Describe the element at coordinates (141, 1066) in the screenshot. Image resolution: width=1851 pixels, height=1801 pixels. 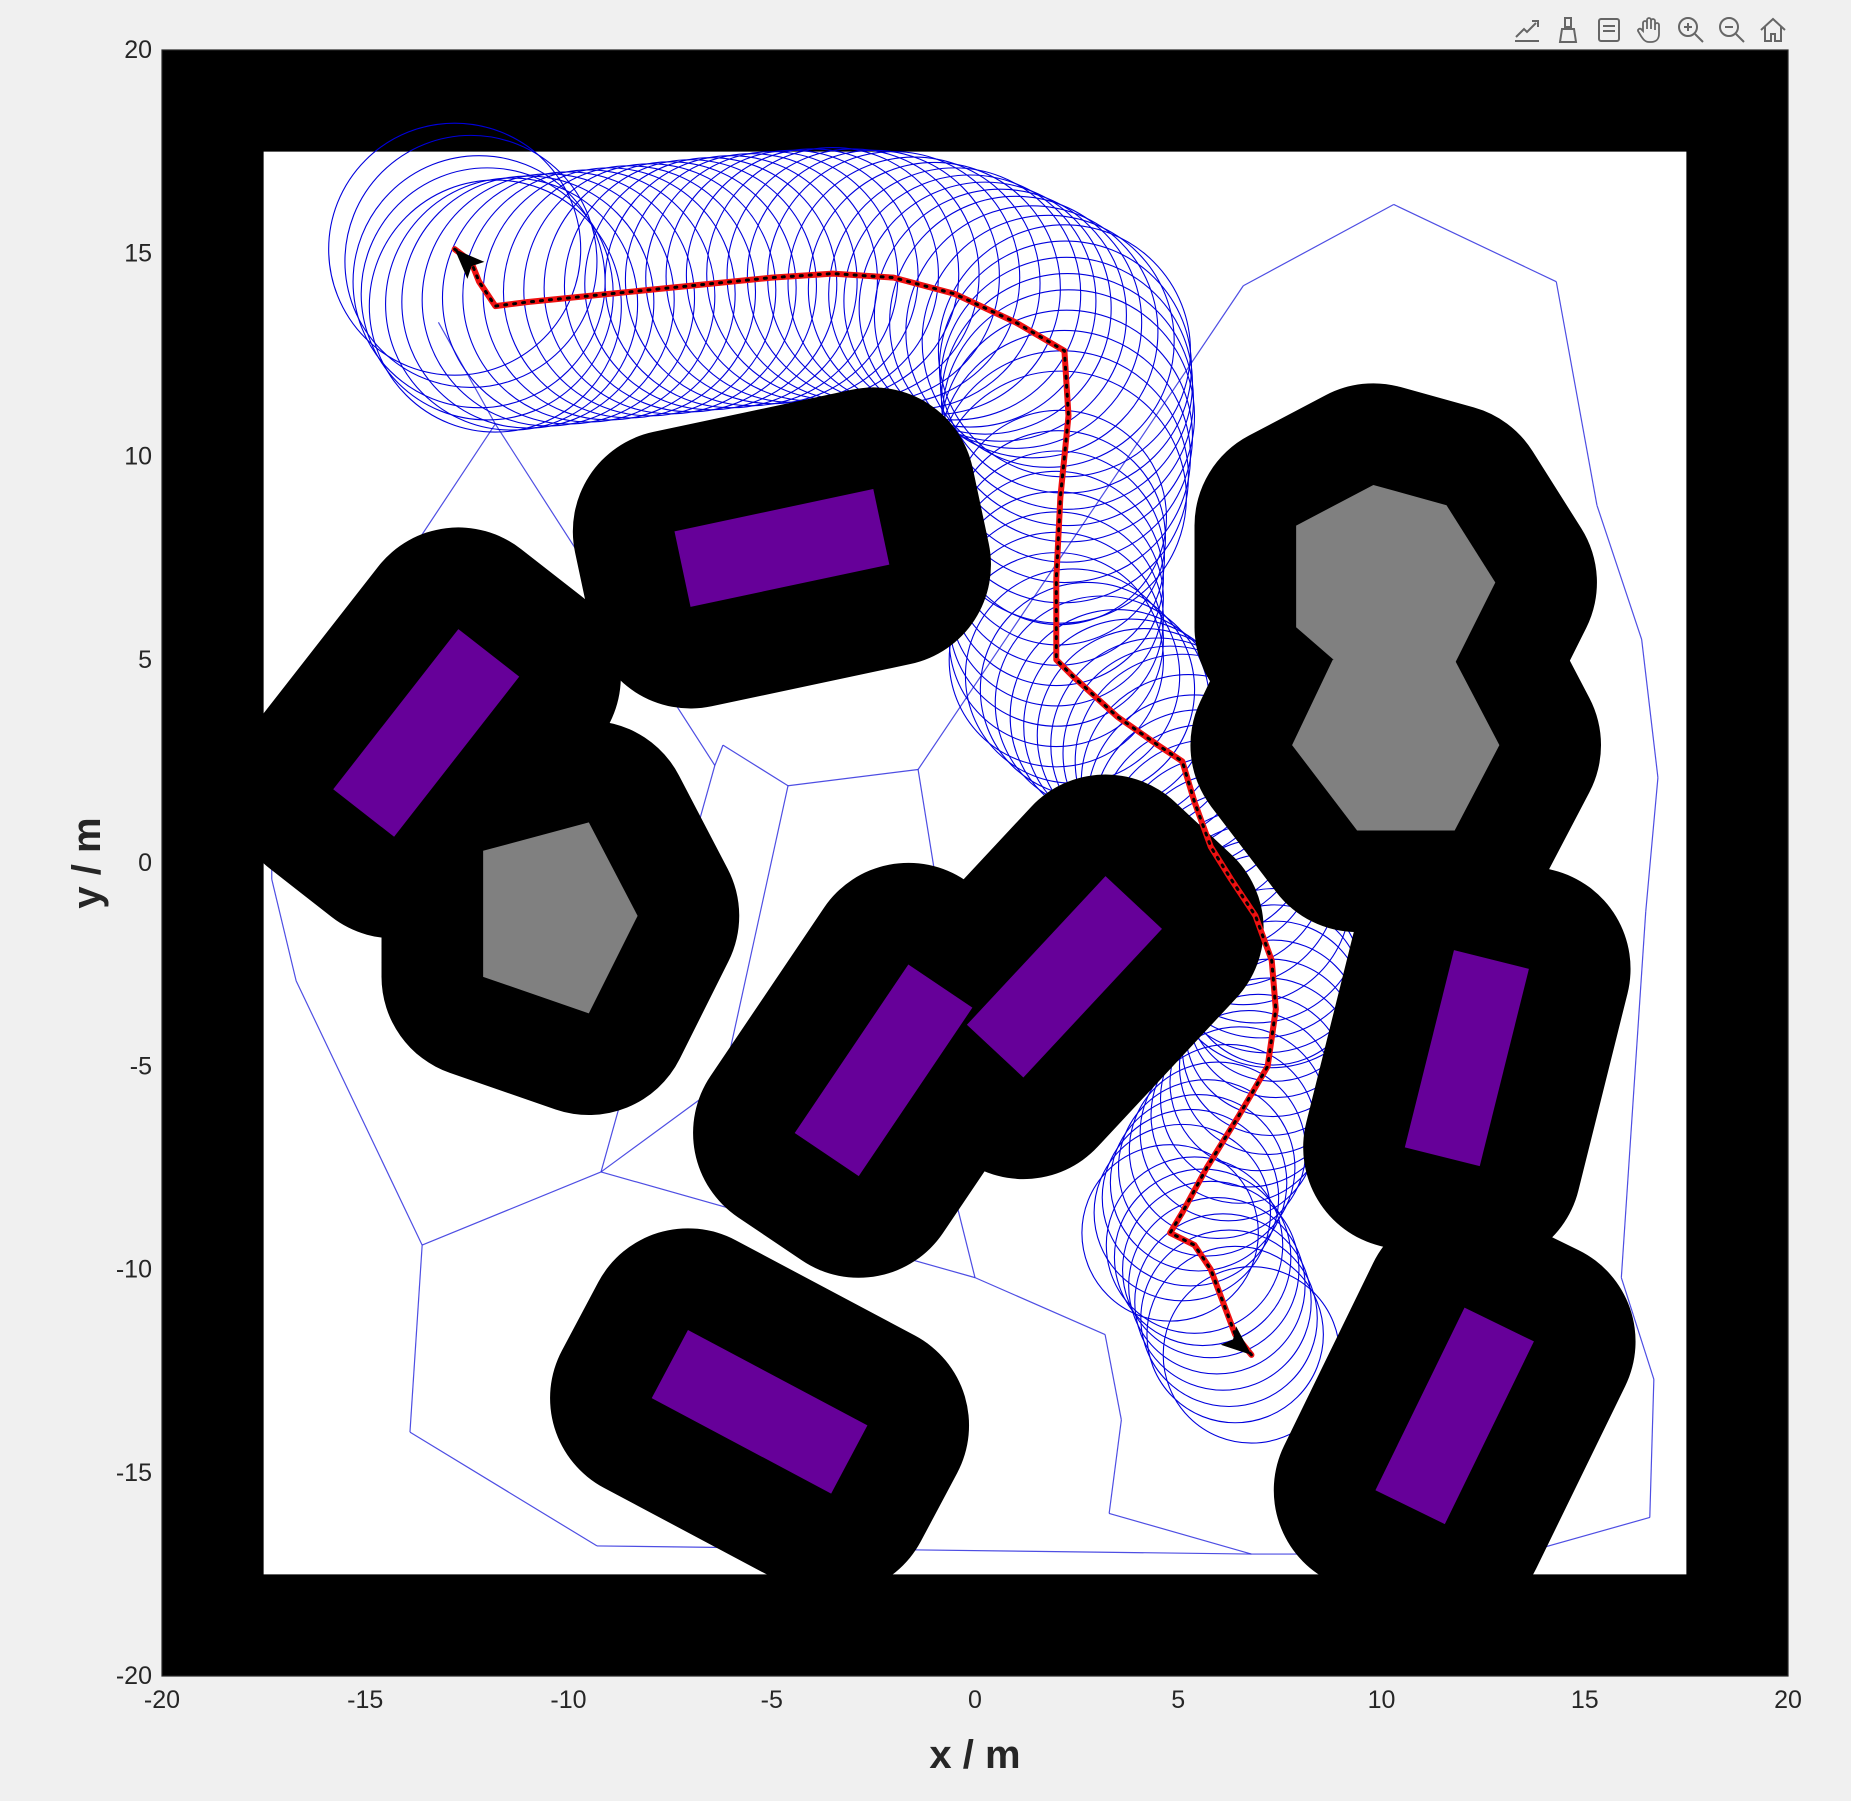
I see `y-tick-label: -5` at that location.